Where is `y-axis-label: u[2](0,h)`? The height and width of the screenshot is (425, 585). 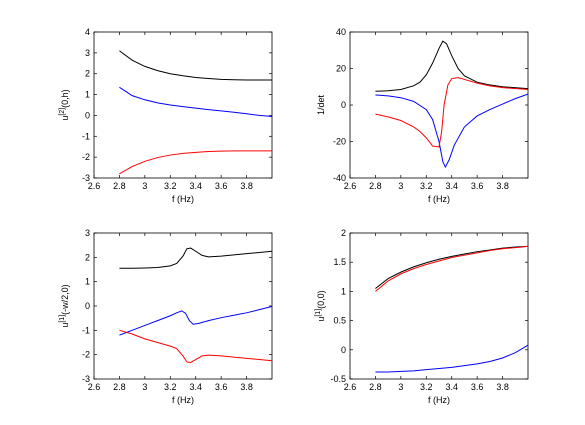
y-axis-label: u[2](0,h) is located at coordinates (64, 104).